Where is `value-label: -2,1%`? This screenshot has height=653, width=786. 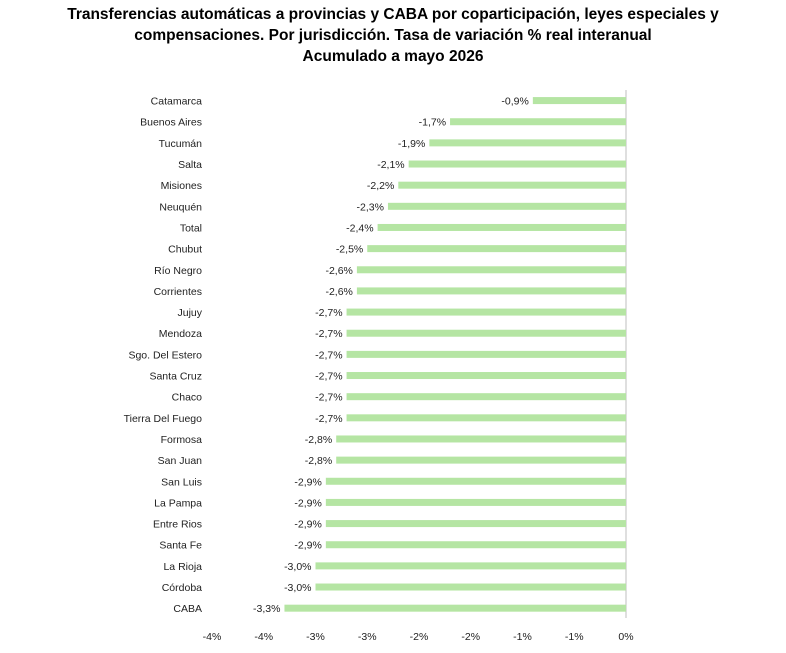 value-label: -2,1% is located at coordinates (390, 165).